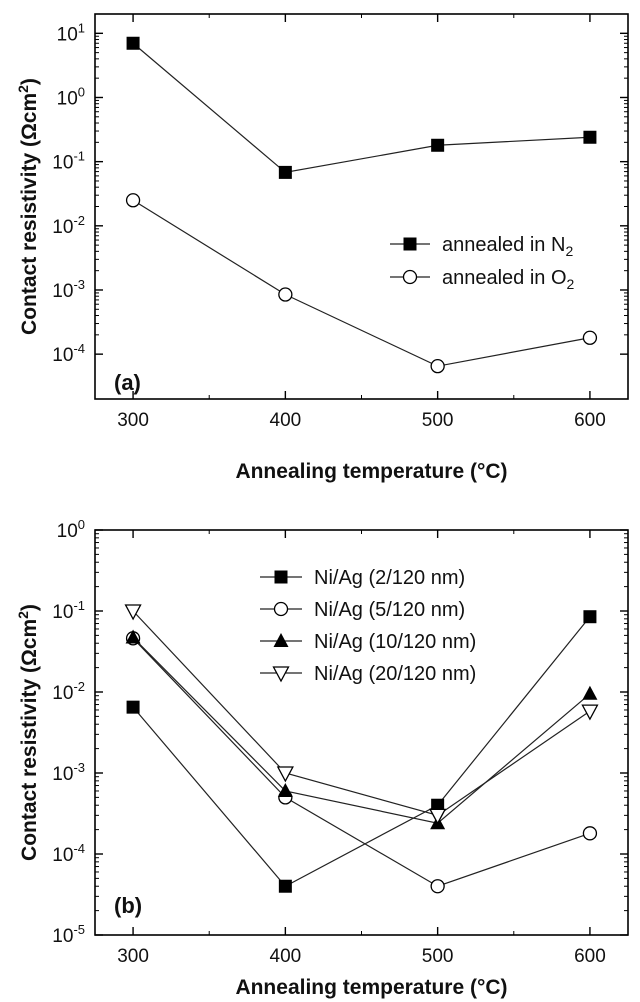 The height and width of the screenshot is (1002, 640). What do you see at coordinates (68, 934) in the screenshot?
I see `y-tick-label: 10⁻⁵` at bounding box center [68, 934].